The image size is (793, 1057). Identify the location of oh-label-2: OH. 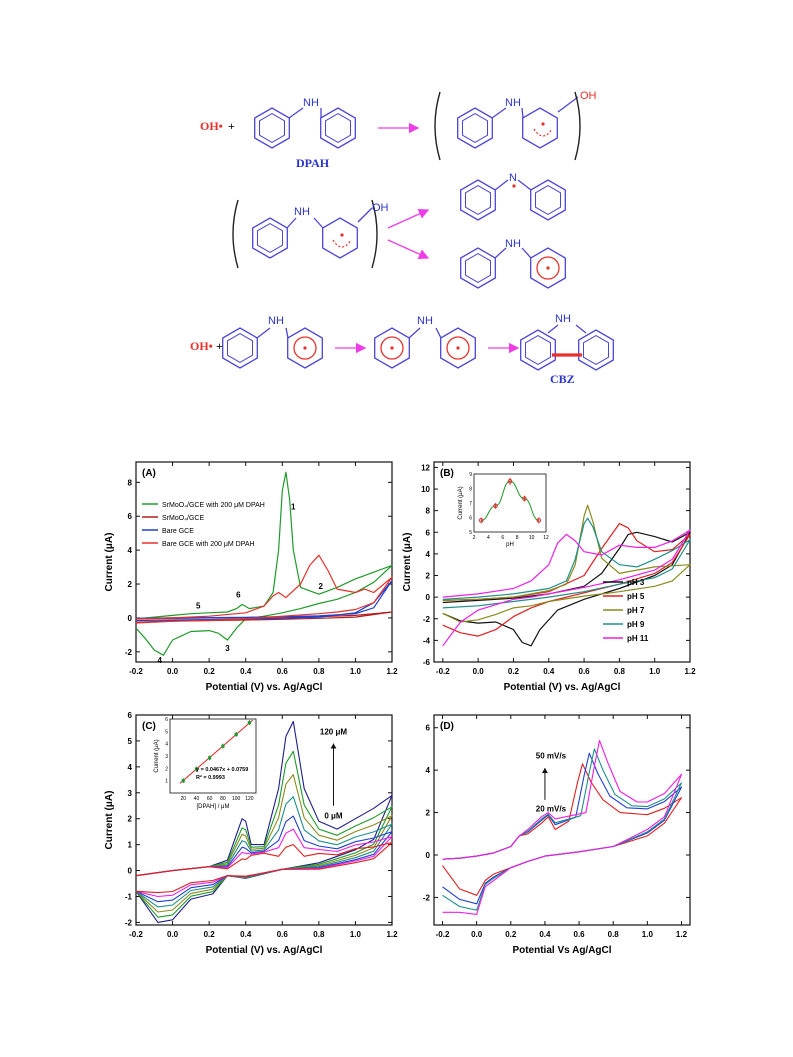
(380, 208).